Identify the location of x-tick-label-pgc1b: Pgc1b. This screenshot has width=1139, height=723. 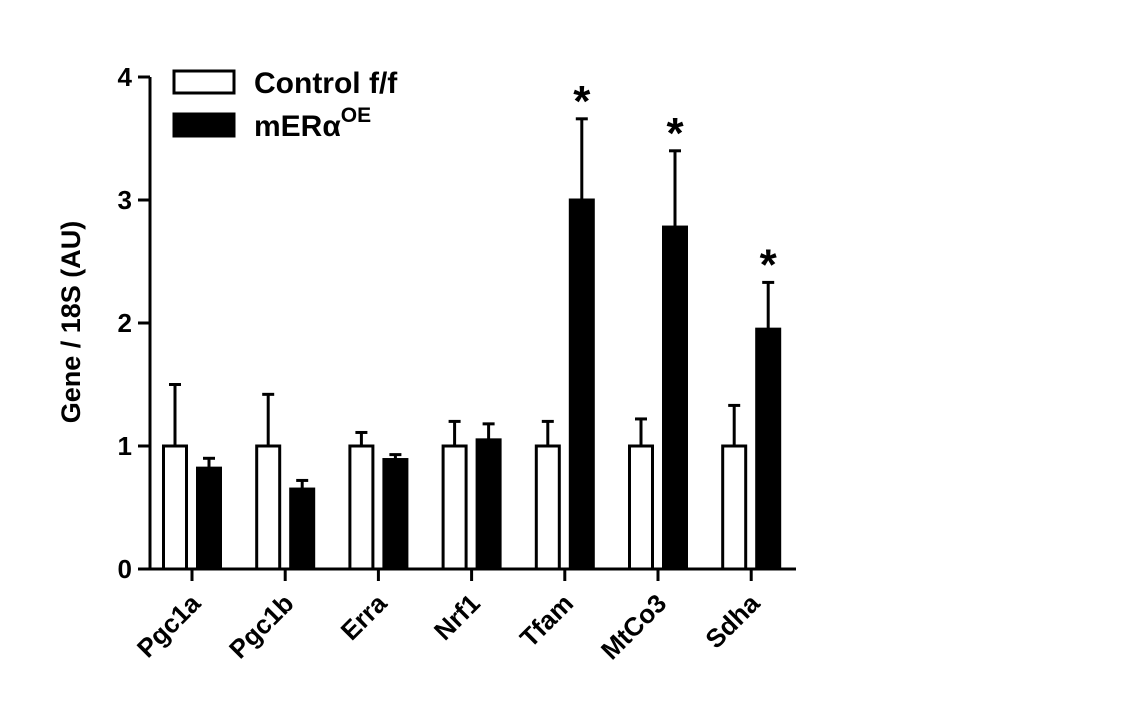
(261, 626).